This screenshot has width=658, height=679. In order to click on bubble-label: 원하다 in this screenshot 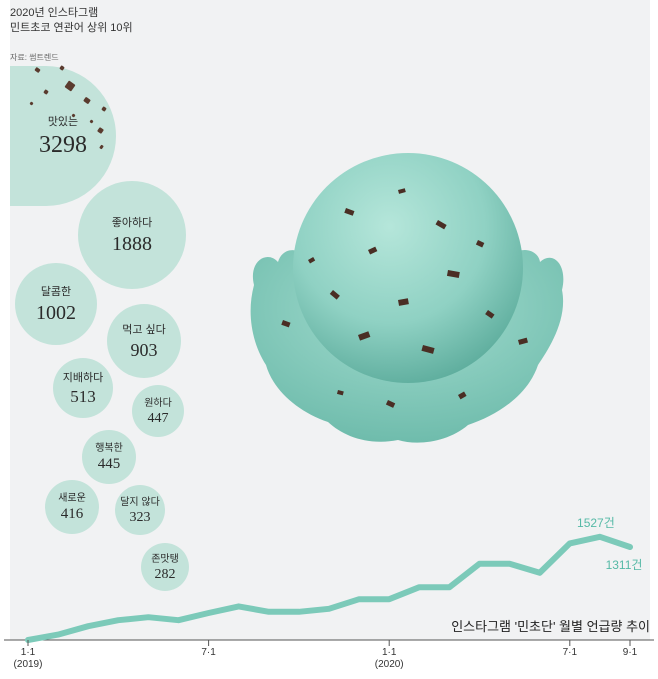, I will do `click(158, 403)`.